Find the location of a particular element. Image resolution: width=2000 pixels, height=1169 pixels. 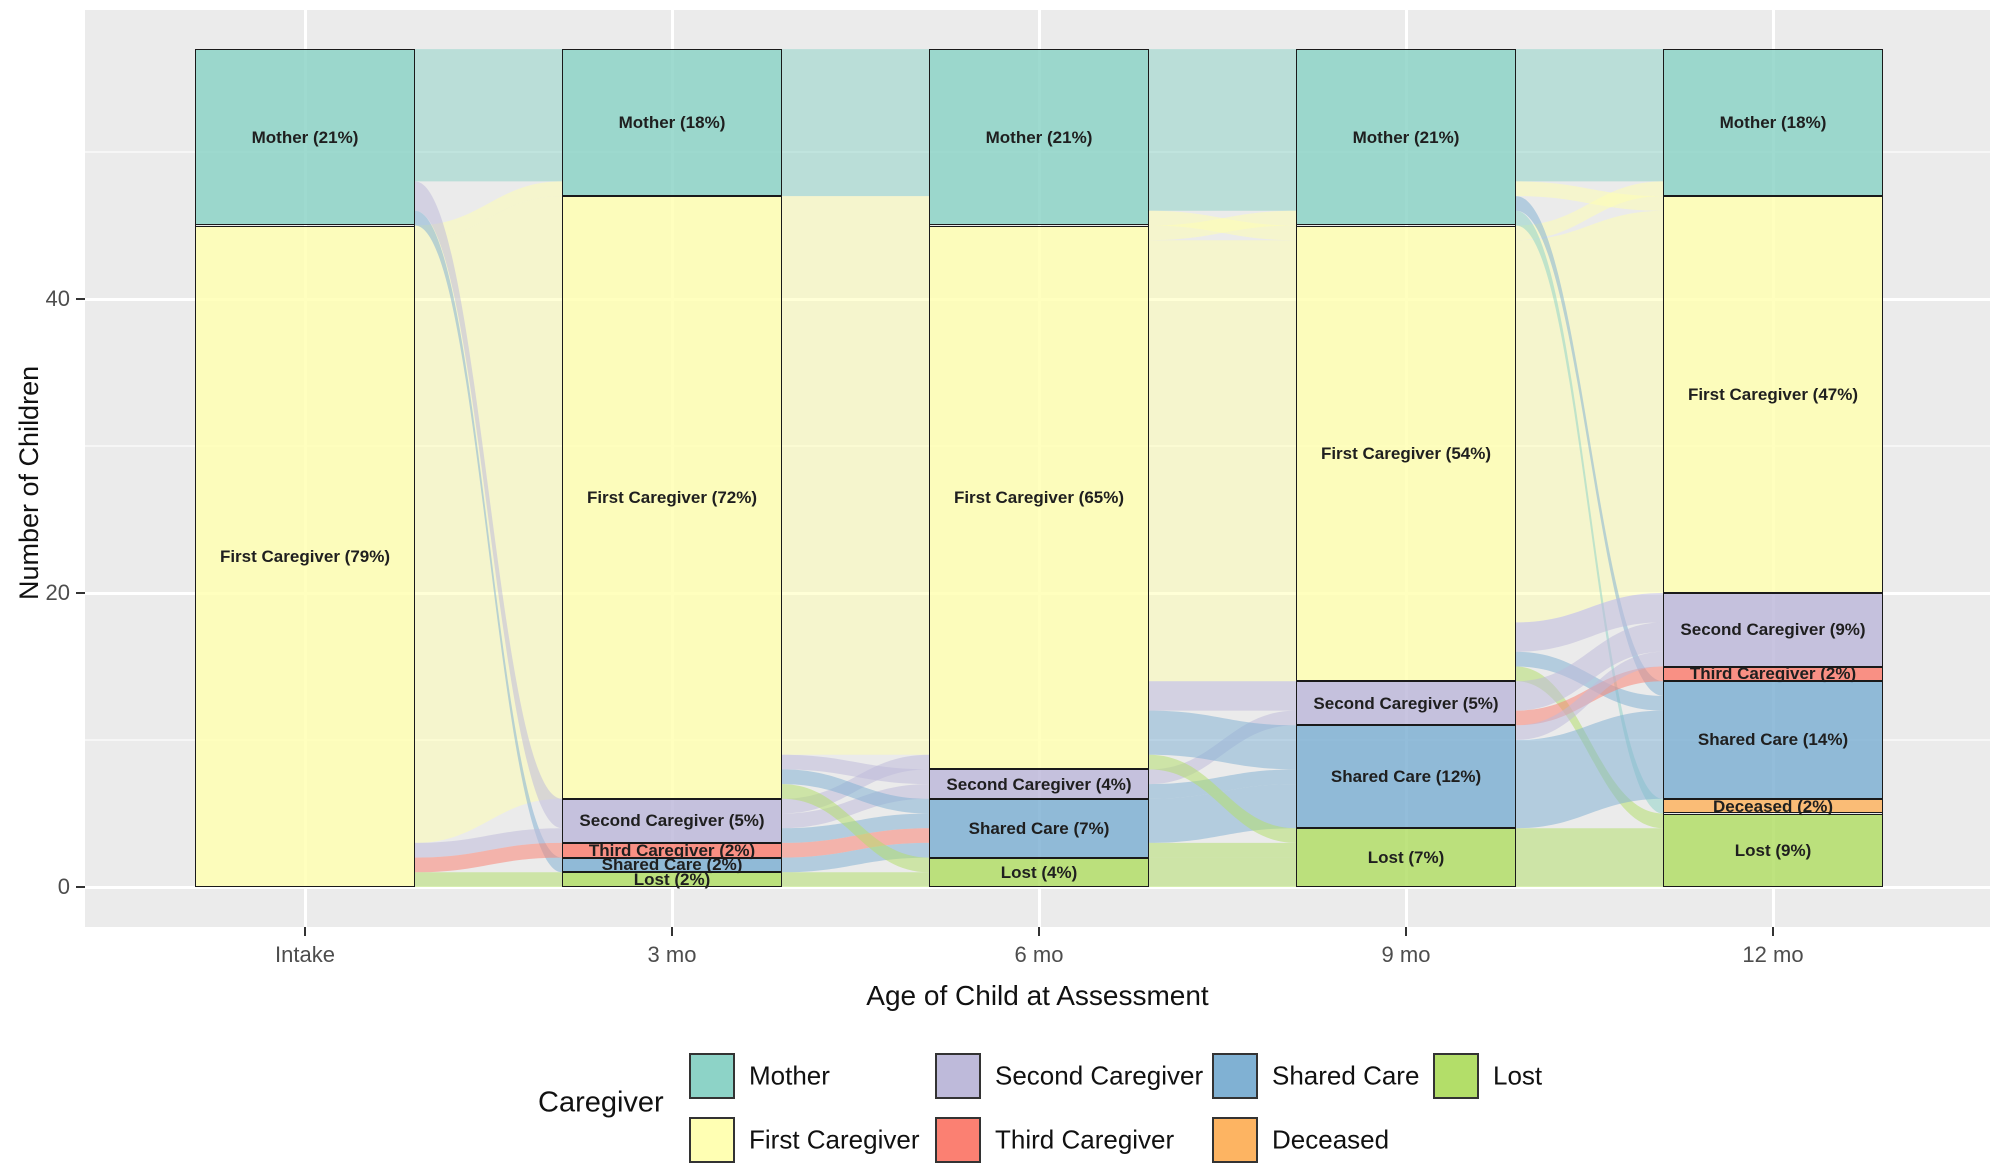

segment-first-caregiver-12-mo: First Caregiver (47%) is located at coordinates (1773, 394).